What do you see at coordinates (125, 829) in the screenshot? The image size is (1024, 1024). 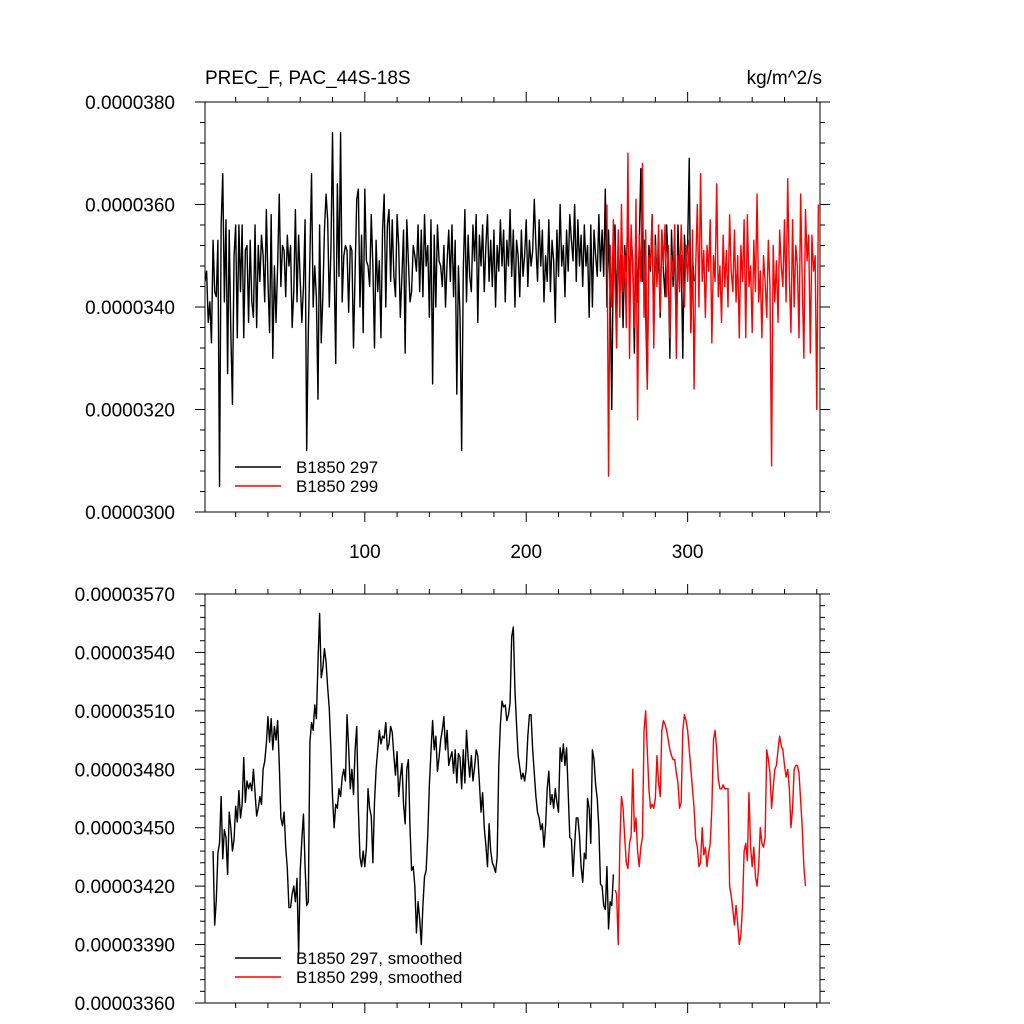 I see `y-tick-label: 0.00003450` at bounding box center [125, 829].